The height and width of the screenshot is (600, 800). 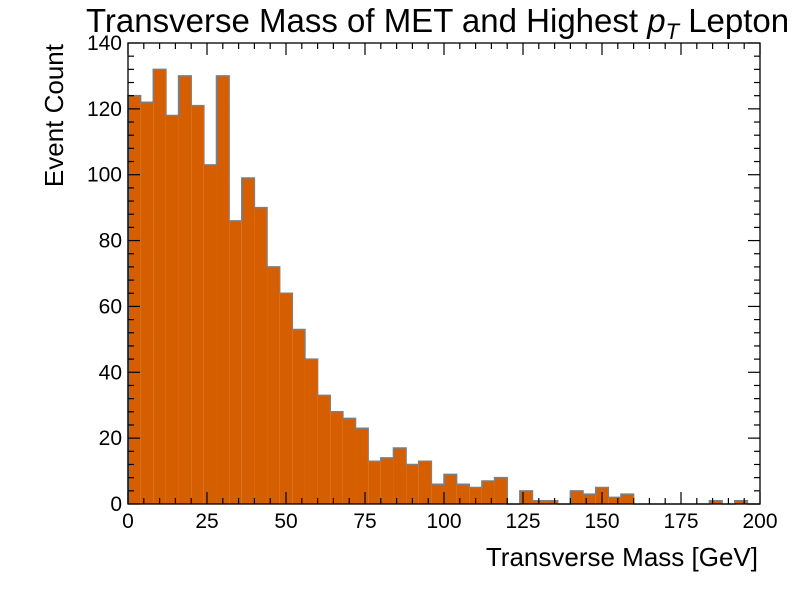 I want to click on x-tick-label: 0, so click(x=128, y=521).